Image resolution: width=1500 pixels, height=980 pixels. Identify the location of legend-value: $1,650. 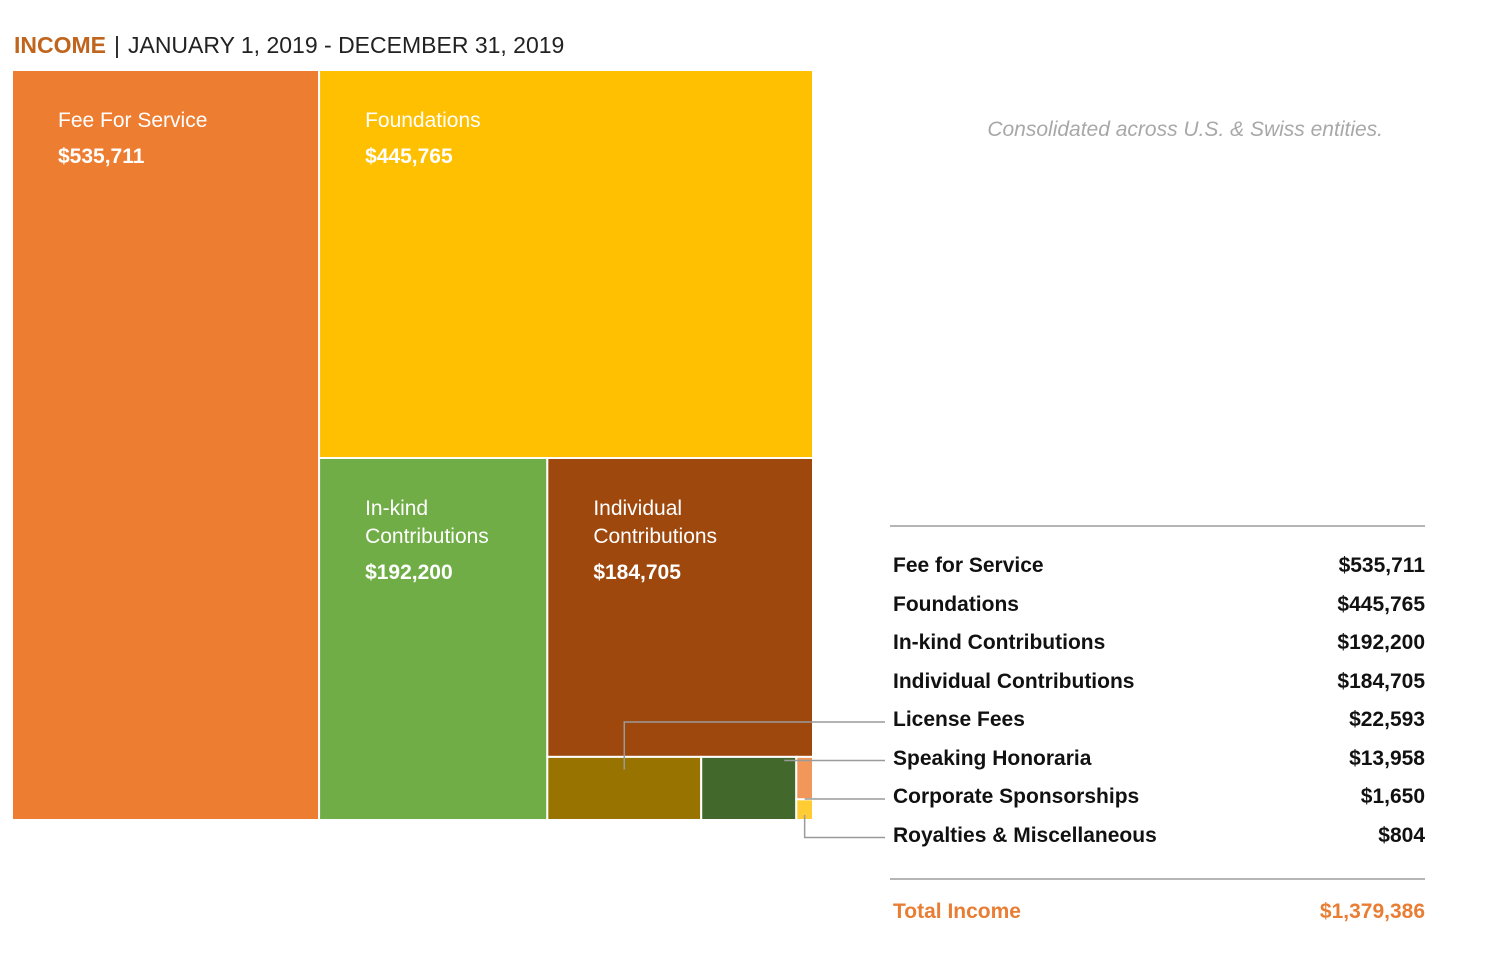
(1392, 796).